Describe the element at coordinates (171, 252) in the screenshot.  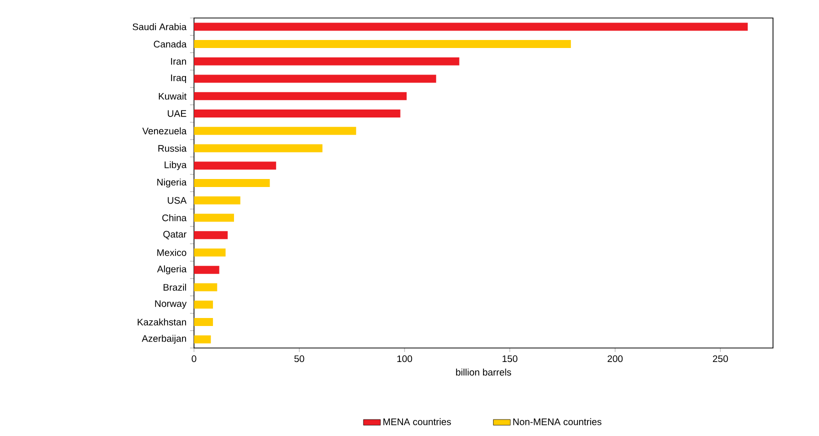
I see `y-tick-label: Mexico` at that location.